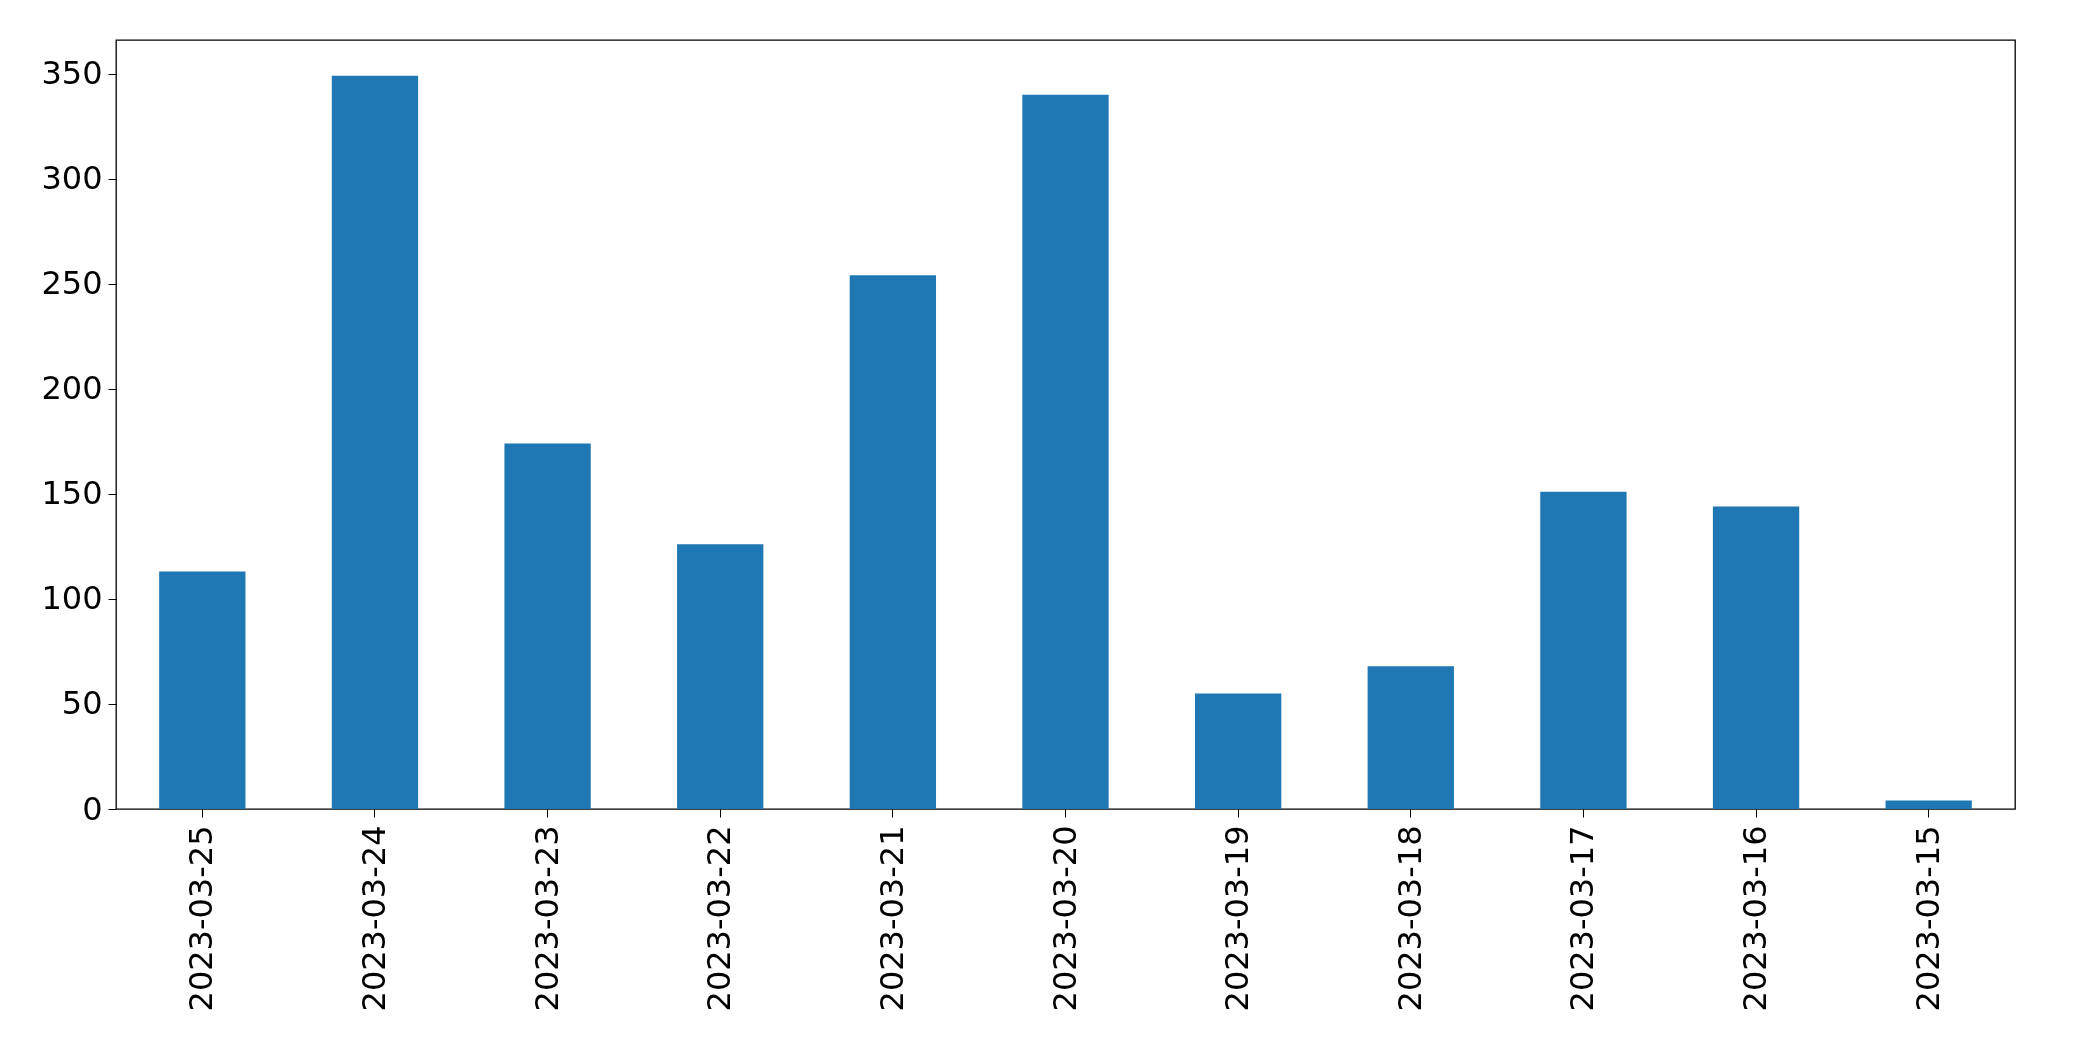 The height and width of the screenshot is (1061, 2093). What do you see at coordinates (1237, 918) in the screenshot?
I see `x-tick-label: 2023-03-19` at bounding box center [1237, 918].